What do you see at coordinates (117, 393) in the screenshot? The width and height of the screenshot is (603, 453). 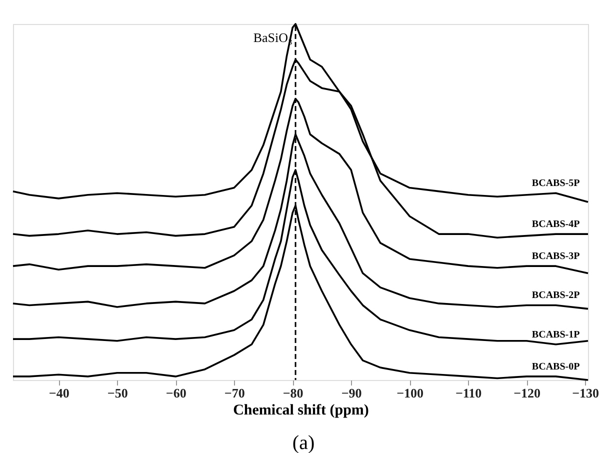 I see `x-tick-label: −50` at bounding box center [117, 393].